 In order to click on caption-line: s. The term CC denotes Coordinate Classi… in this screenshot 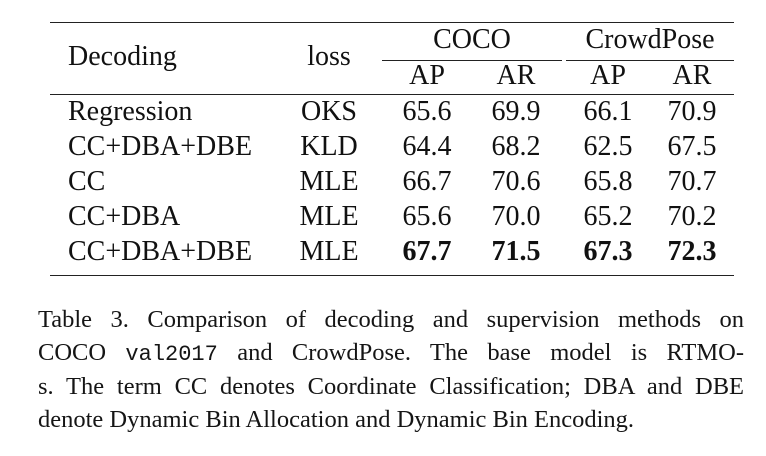, I will do `click(391, 386)`.